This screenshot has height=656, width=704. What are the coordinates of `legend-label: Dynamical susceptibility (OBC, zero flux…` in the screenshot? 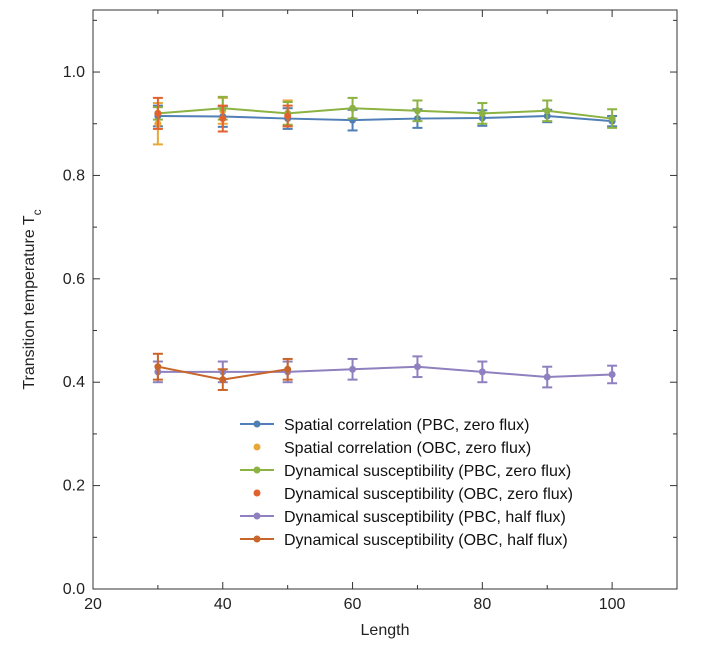 It's located at (428, 494).